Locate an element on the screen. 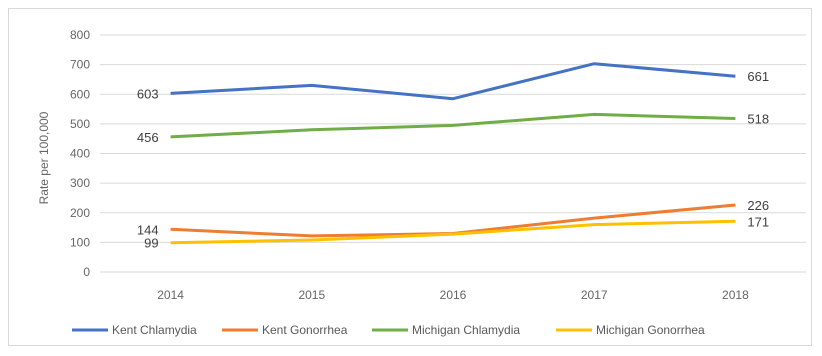  x-tick-label: 2016 is located at coordinates (453, 295).